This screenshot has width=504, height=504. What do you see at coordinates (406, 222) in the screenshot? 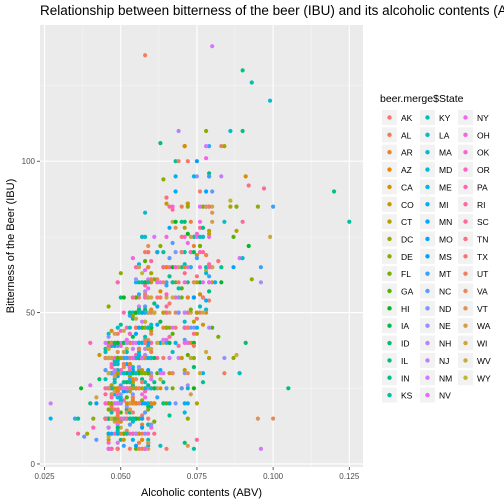
I see `legend-label: CT` at bounding box center [406, 222].